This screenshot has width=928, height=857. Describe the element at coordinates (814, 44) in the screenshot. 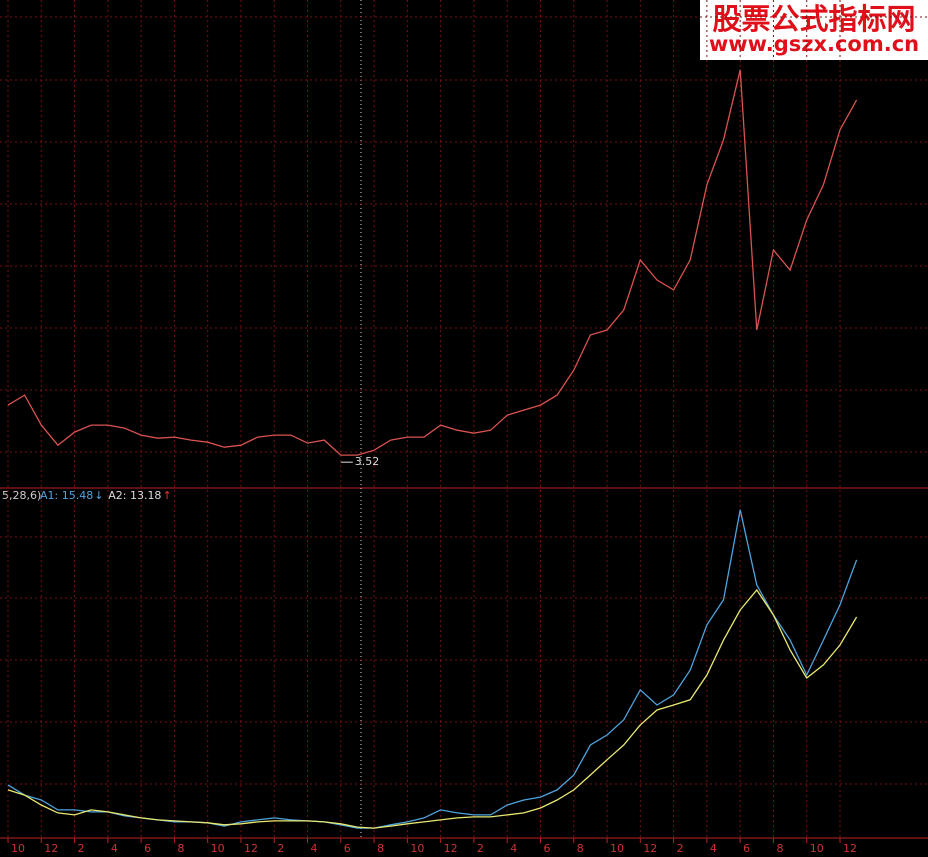

I see `watermark-url: www.gszx.com.cn` at that location.